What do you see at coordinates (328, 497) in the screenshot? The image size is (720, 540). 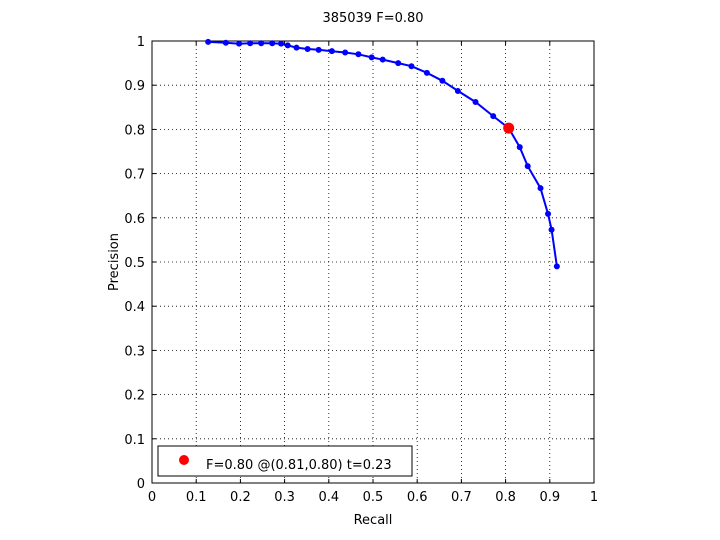 I see `x-tick-label: 0.4` at bounding box center [328, 497].